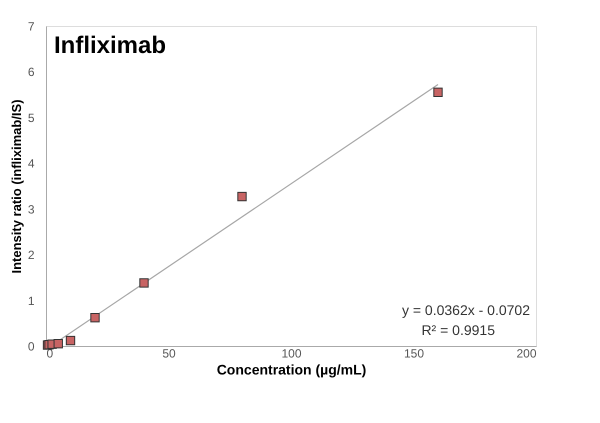 The height and width of the screenshot is (423, 600). What do you see at coordinates (16, 186) in the screenshot?
I see `y-axis-title: Intensity ratio (infliximab/IS)` at bounding box center [16, 186].